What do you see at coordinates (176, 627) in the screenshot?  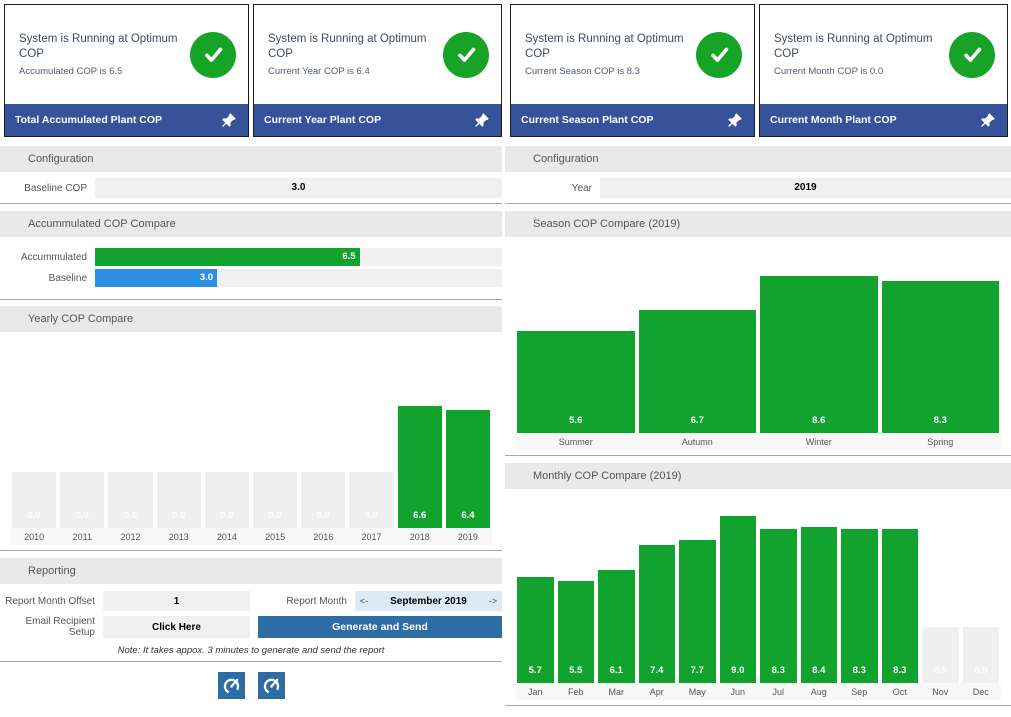 I see `email-recipient-button: Click Here` at bounding box center [176, 627].